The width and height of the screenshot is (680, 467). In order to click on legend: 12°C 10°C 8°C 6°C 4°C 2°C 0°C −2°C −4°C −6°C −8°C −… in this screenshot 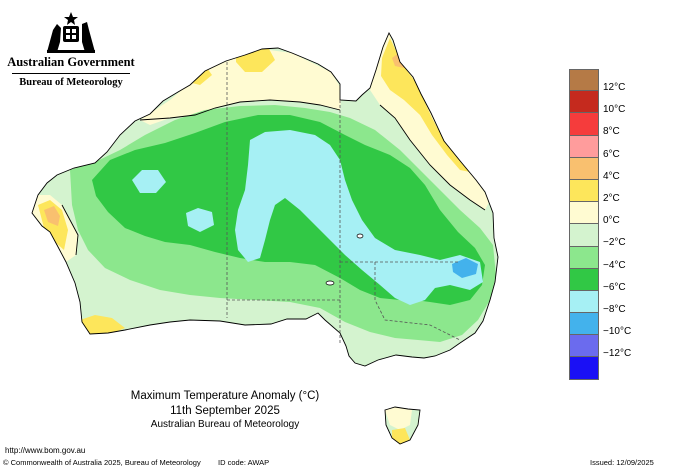, I will do `click(615, 224)`.